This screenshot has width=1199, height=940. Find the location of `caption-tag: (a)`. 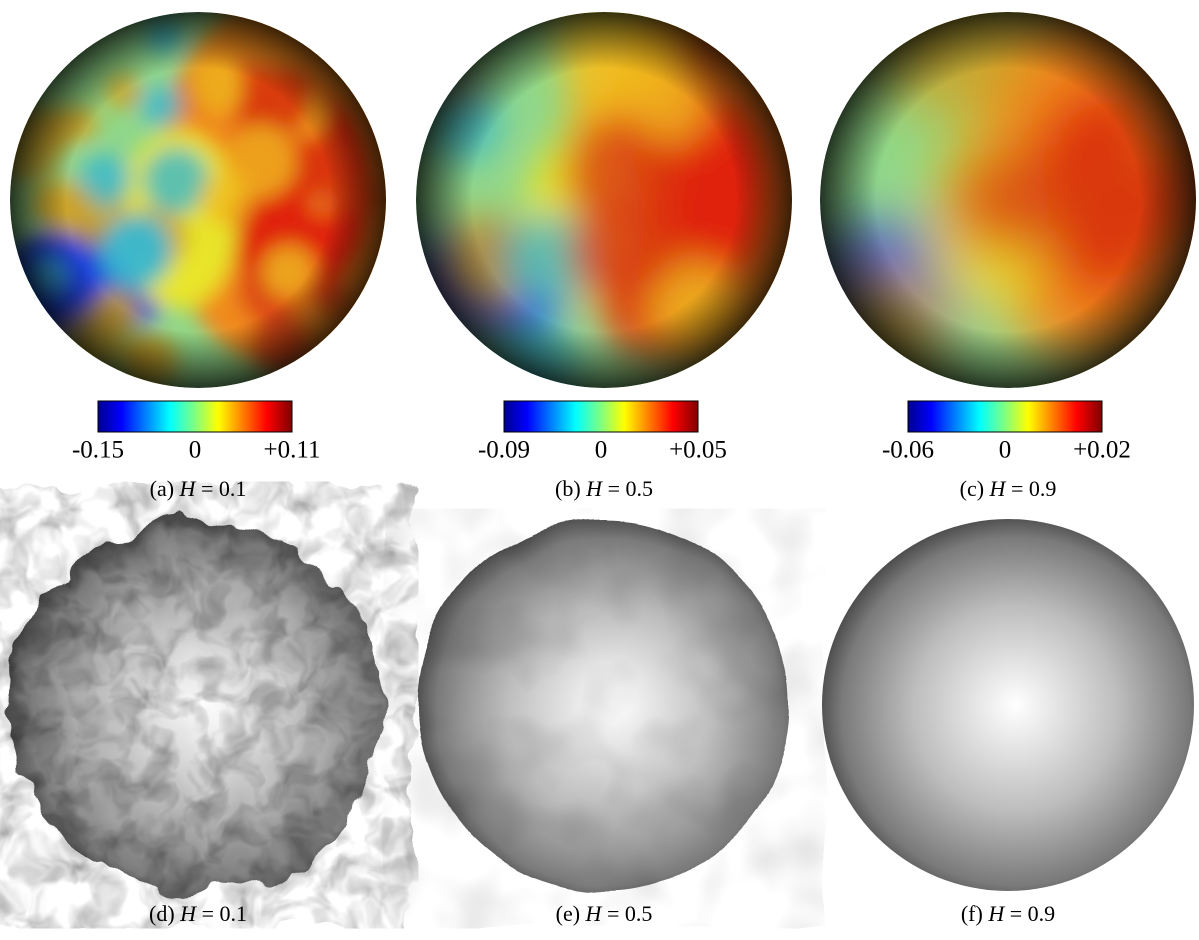

caption-tag: (a) is located at coordinates (162, 488).